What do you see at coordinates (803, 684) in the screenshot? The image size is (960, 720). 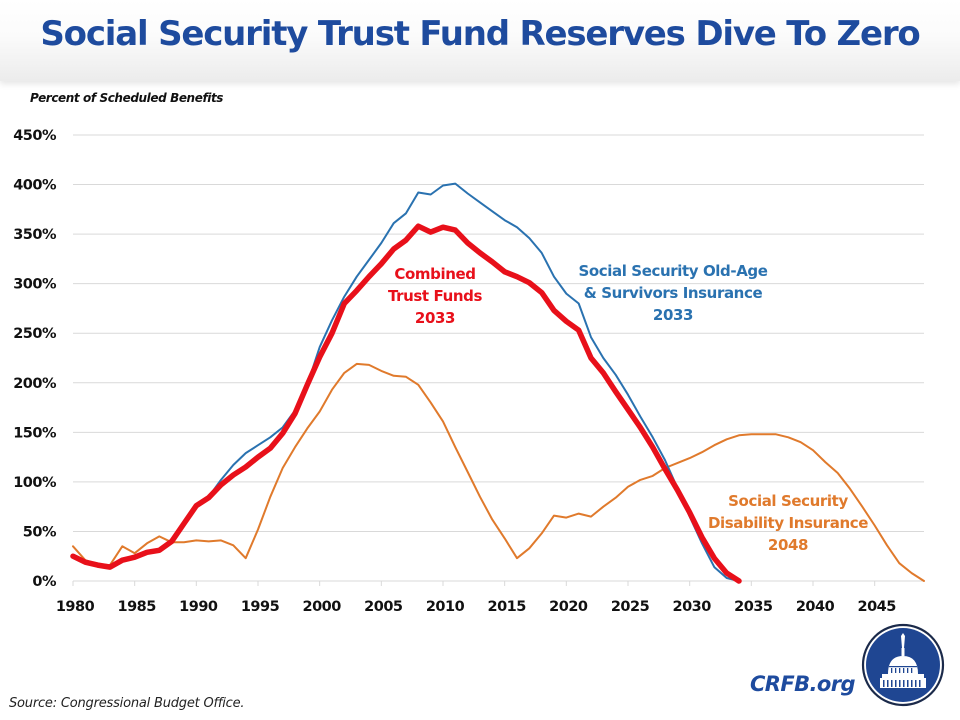 I see `brand-link: CRFB.org` at bounding box center [803, 684].